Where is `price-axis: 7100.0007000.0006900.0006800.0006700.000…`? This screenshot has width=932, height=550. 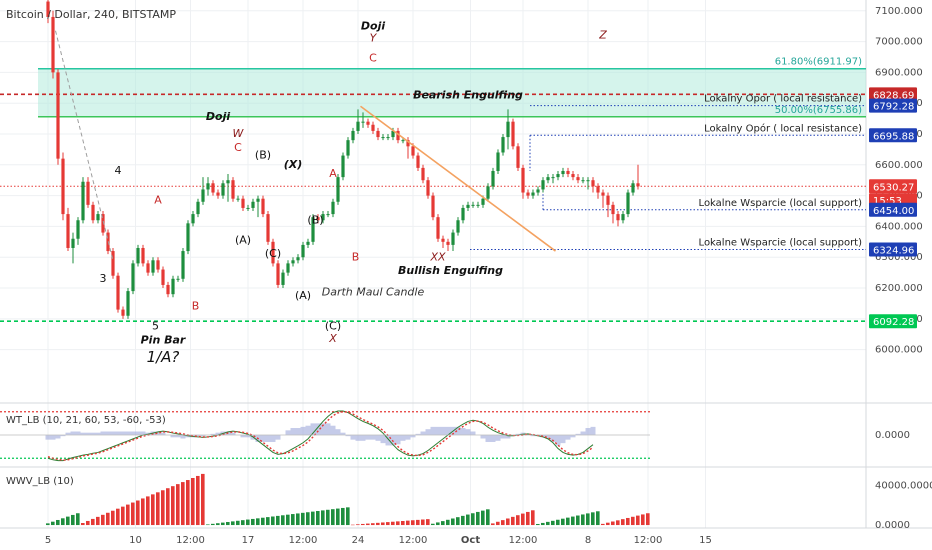 price-axis: 7100.0007000.0006900.0006800.0006700.000… is located at coordinates (903, 268).